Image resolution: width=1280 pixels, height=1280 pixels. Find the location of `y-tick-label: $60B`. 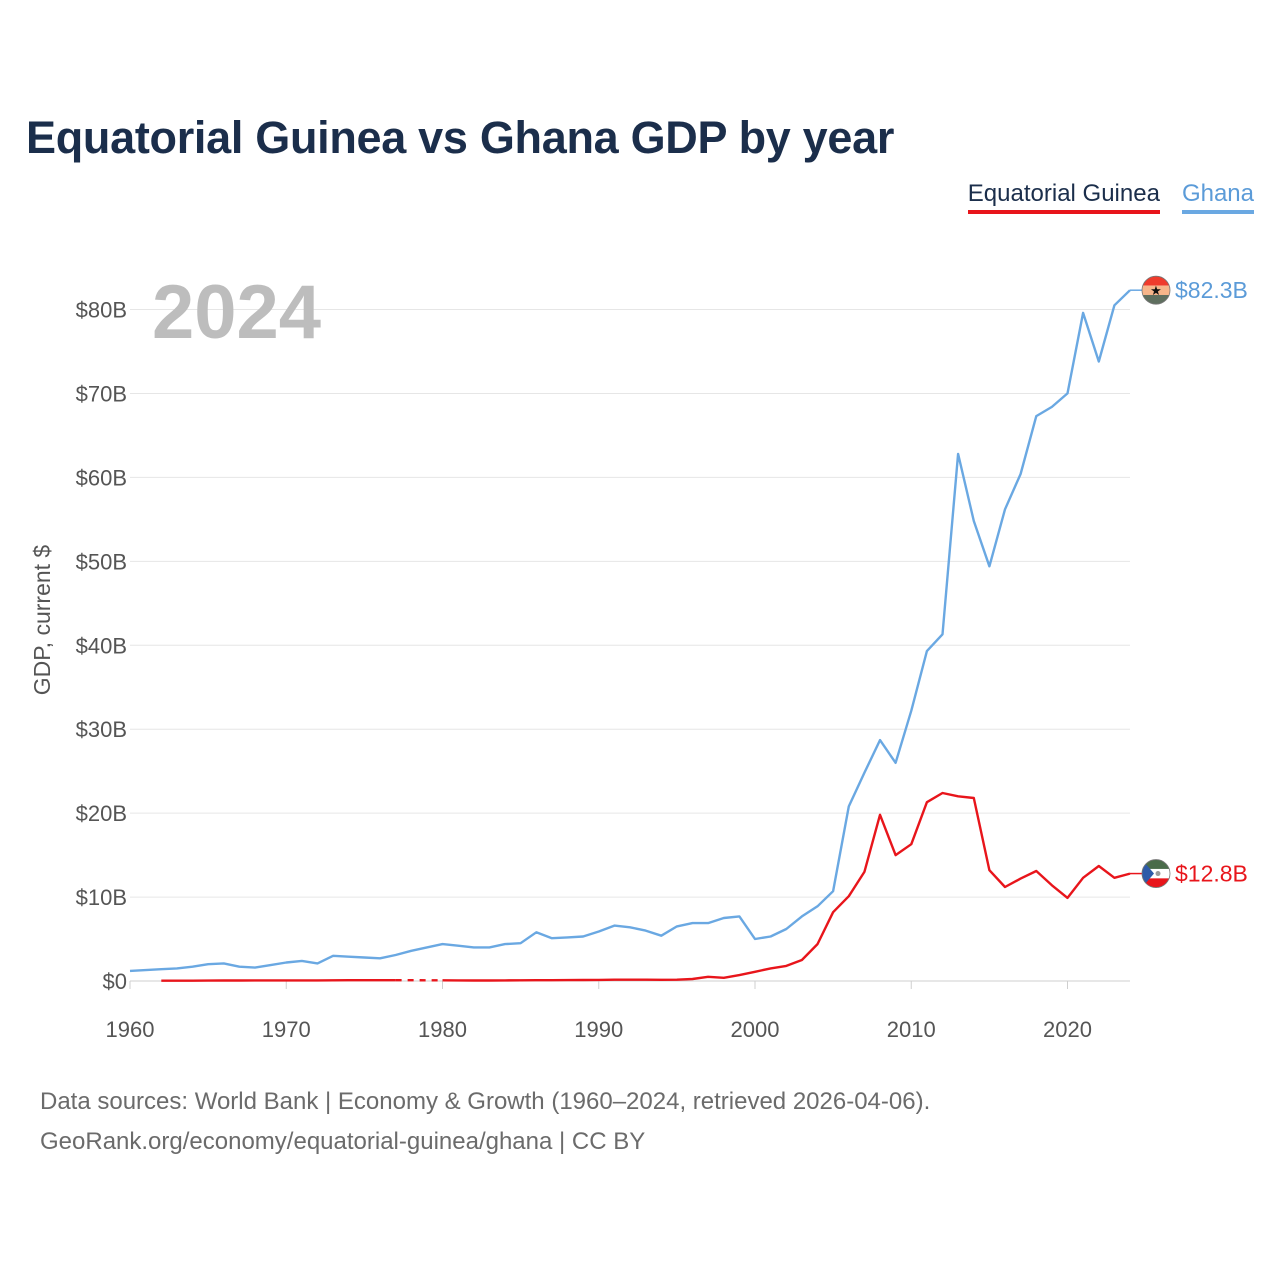

y-tick-label: $60B is located at coordinates (101, 477).